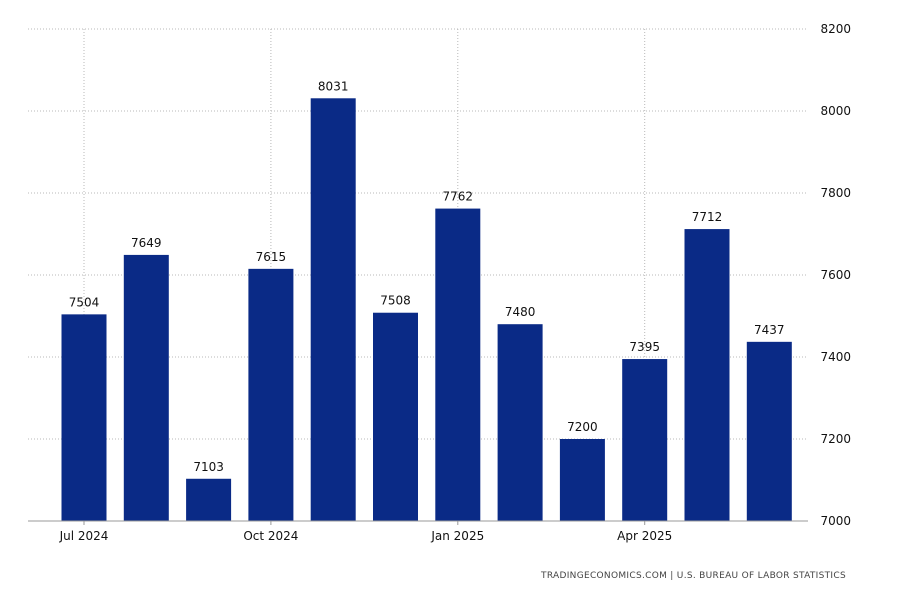  I want to click on y-tick-label: 8200, so click(835, 29).